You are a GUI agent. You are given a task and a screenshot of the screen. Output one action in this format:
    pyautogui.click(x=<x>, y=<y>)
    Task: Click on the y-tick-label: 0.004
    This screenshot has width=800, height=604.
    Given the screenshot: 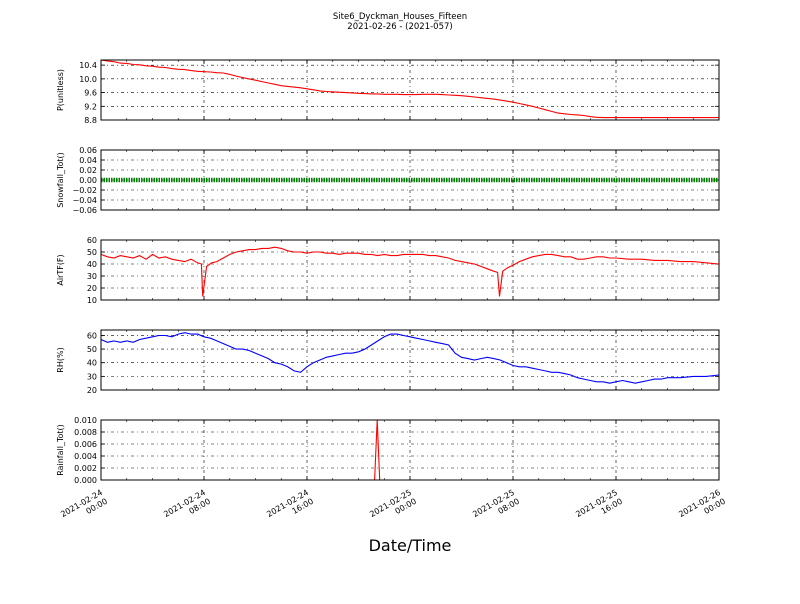 What is the action you would take?
    pyautogui.click(x=85, y=456)
    